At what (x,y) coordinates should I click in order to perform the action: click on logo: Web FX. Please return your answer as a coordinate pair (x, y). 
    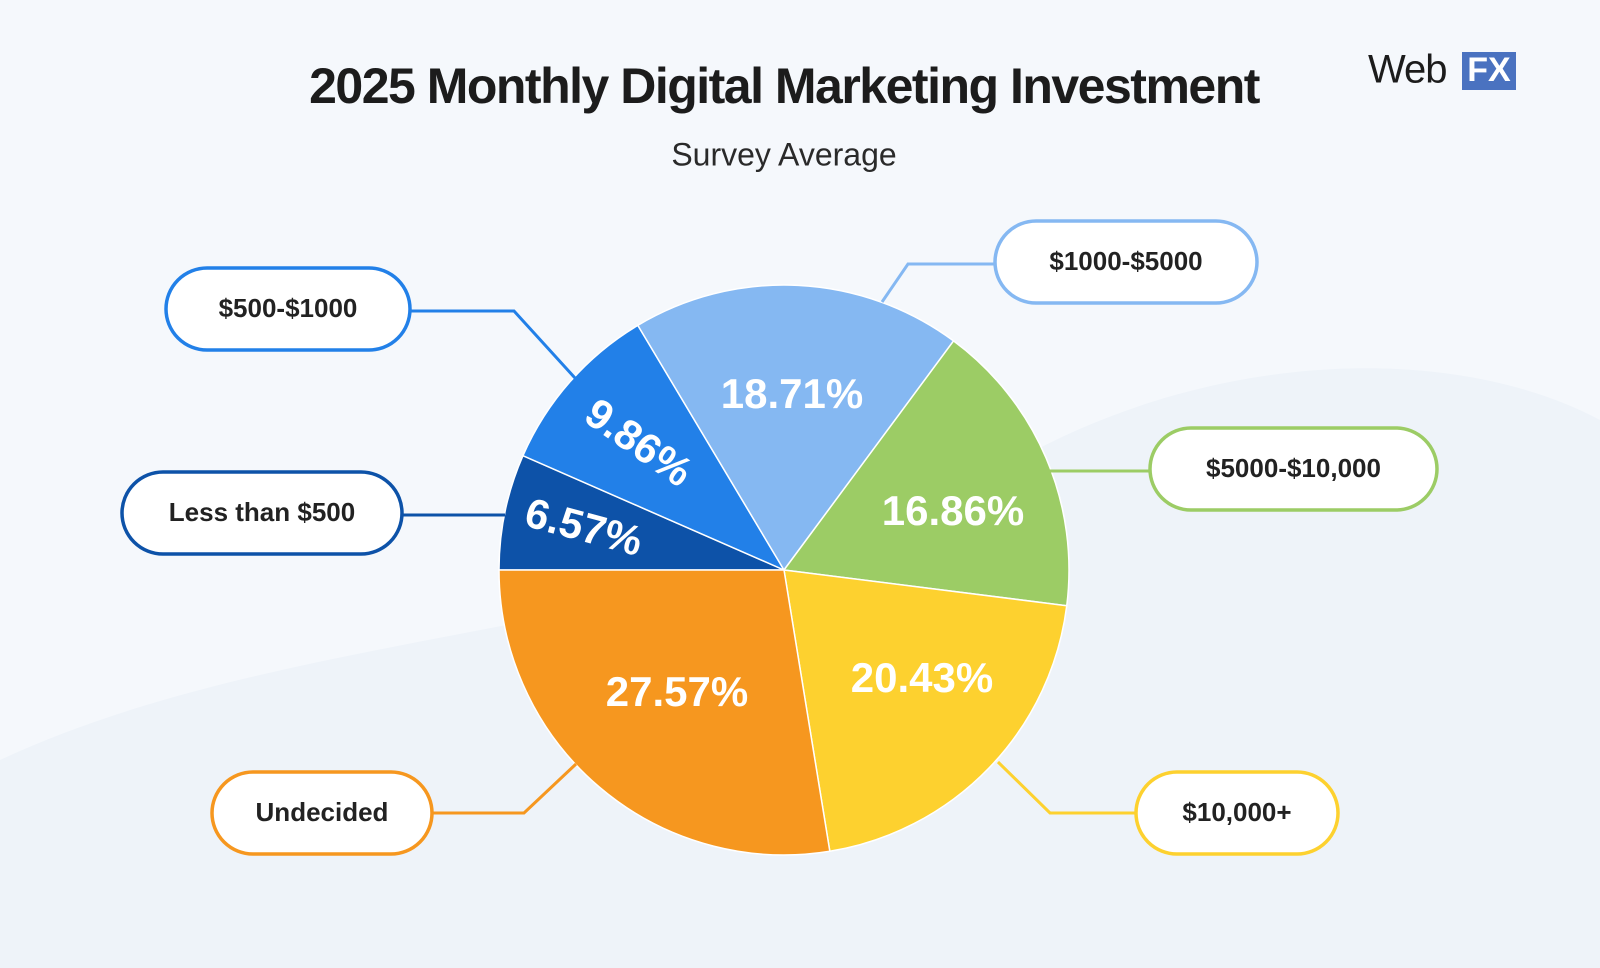
    Looking at the image, I should click on (1442, 70).